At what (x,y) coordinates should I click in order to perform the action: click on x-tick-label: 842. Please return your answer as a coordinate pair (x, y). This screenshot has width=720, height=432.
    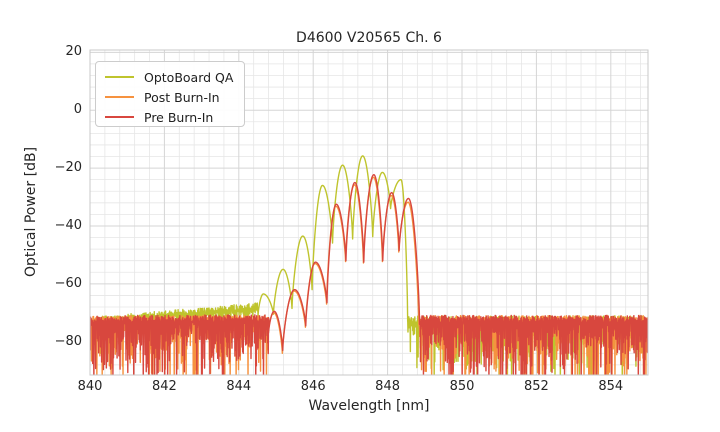
    Looking at the image, I should click on (164, 386).